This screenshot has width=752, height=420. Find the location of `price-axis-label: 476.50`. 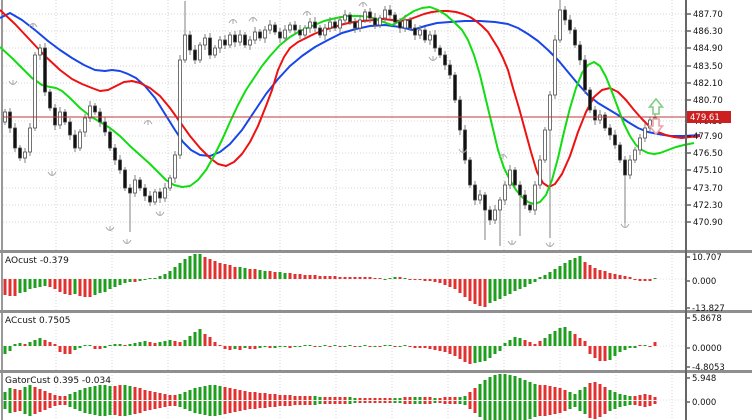

price-axis-label: 476.50 is located at coordinates (708, 154).